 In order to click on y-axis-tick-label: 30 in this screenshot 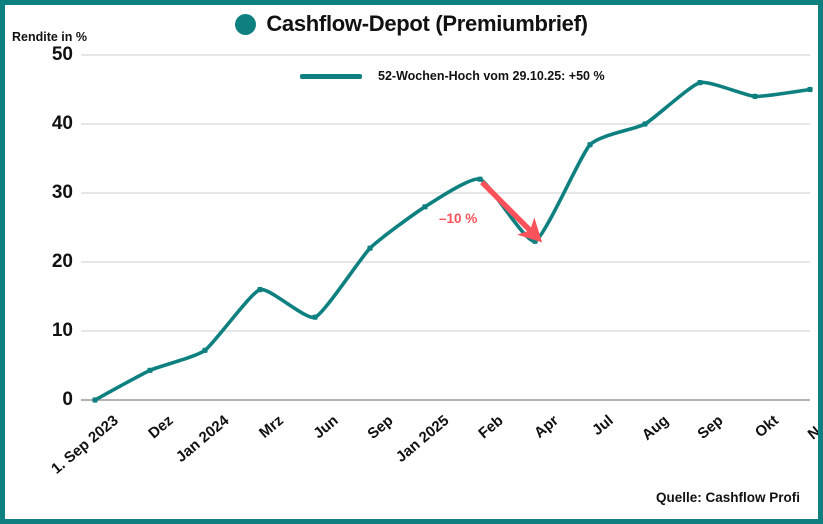, I will do `click(62, 192)`.